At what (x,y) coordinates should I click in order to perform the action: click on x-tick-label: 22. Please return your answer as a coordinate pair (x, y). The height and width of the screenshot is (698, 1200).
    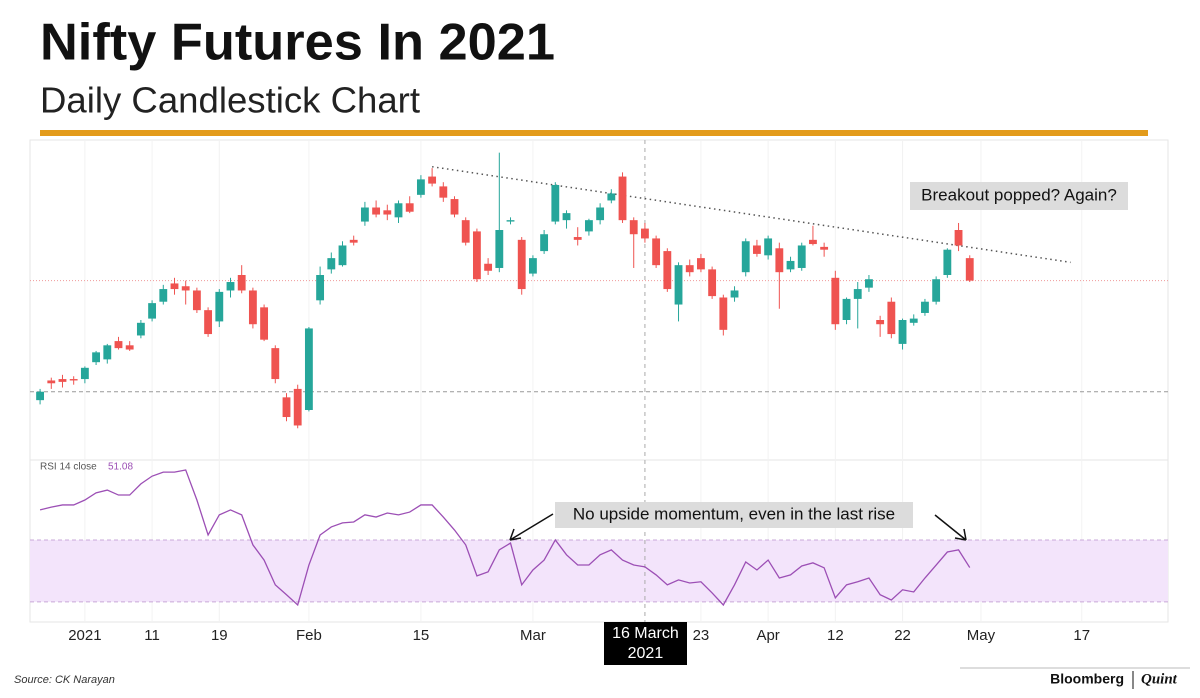
    Looking at the image, I should click on (902, 635).